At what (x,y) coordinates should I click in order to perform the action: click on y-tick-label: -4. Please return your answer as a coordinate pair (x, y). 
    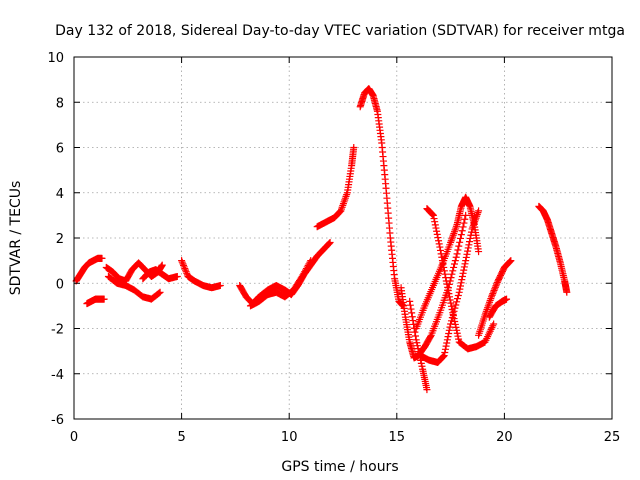
    Looking at the image, I should click on (57, 375).